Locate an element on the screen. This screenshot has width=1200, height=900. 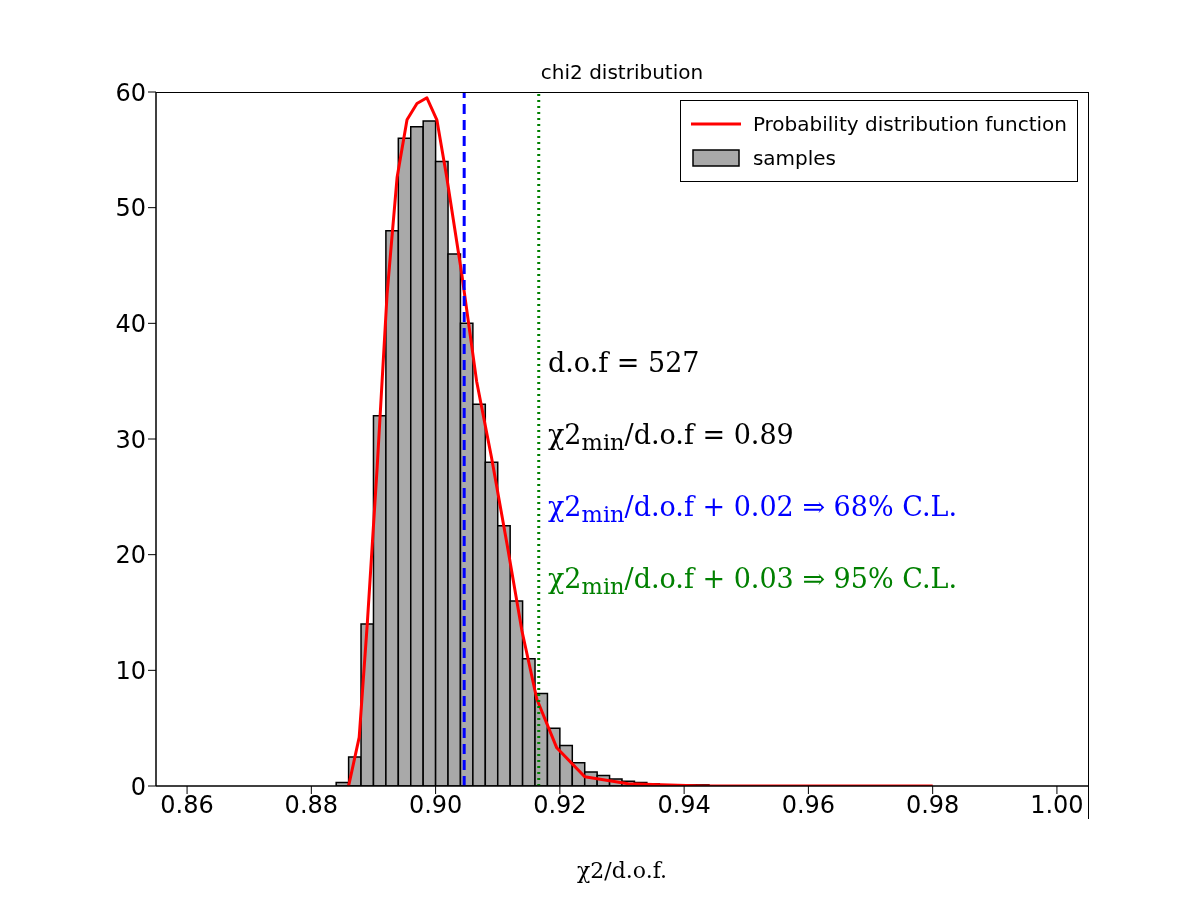
x-tick-label: 0.94 is located at coordinates (684, 805).